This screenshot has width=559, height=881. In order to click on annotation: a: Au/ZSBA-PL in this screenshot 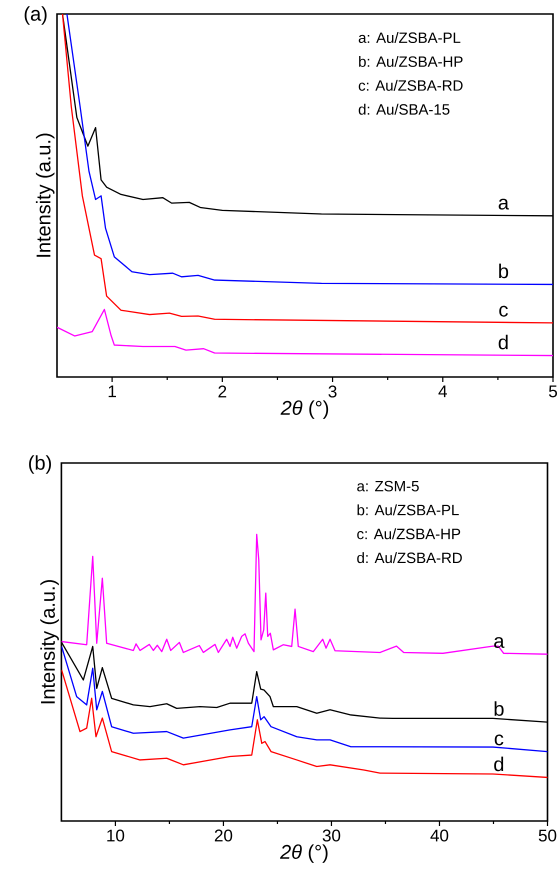, I will do `click(409, 37)`.